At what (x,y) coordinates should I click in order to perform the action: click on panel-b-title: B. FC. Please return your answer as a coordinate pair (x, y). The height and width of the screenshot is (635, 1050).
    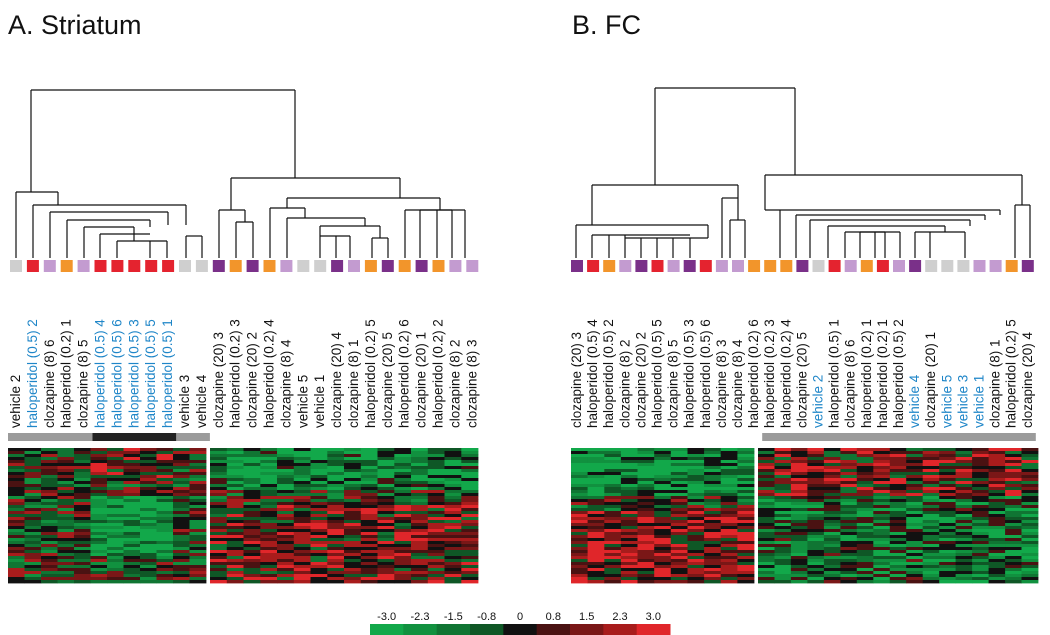
    Looking at the image, I should click on (607, 25).